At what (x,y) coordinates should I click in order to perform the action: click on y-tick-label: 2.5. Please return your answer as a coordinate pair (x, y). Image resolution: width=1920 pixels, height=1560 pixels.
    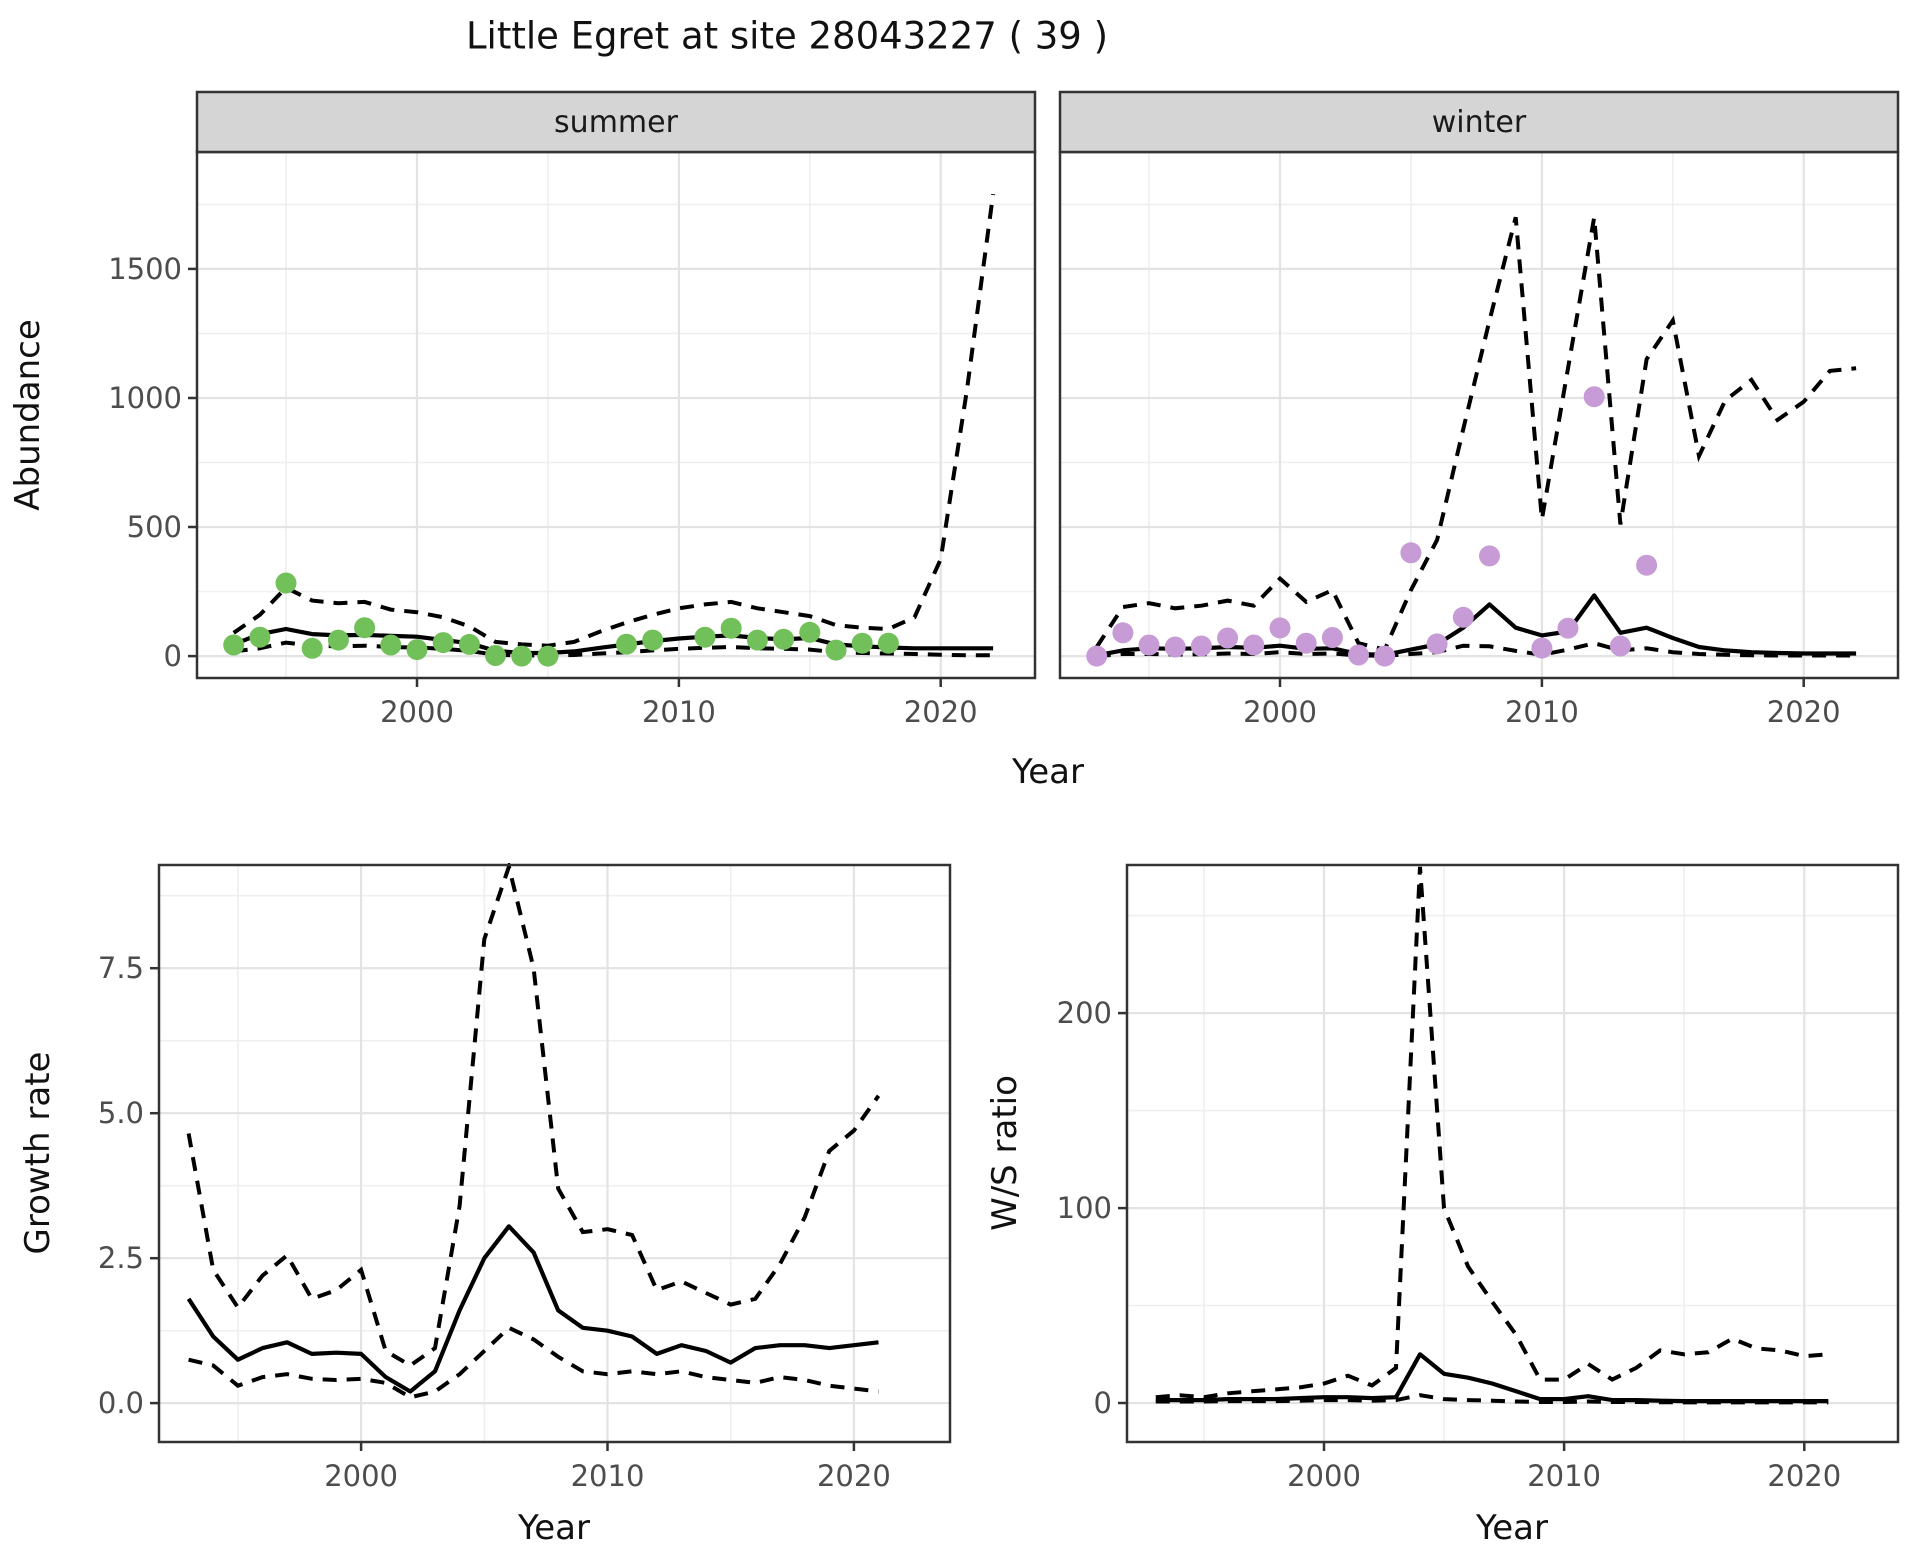
    Looking at the image, I should click on (121, 1258).